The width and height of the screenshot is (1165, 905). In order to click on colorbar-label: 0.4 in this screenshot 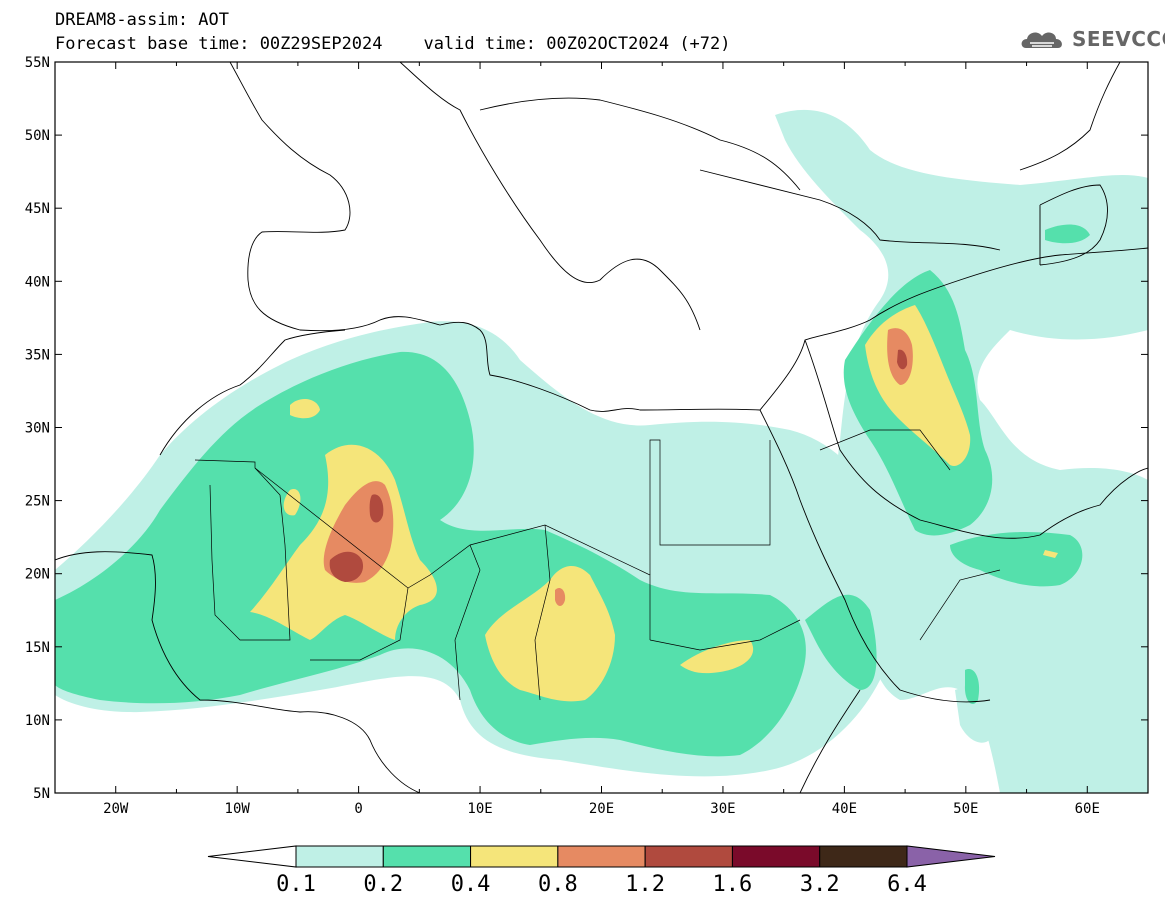, I will do `click(471, 884)`.